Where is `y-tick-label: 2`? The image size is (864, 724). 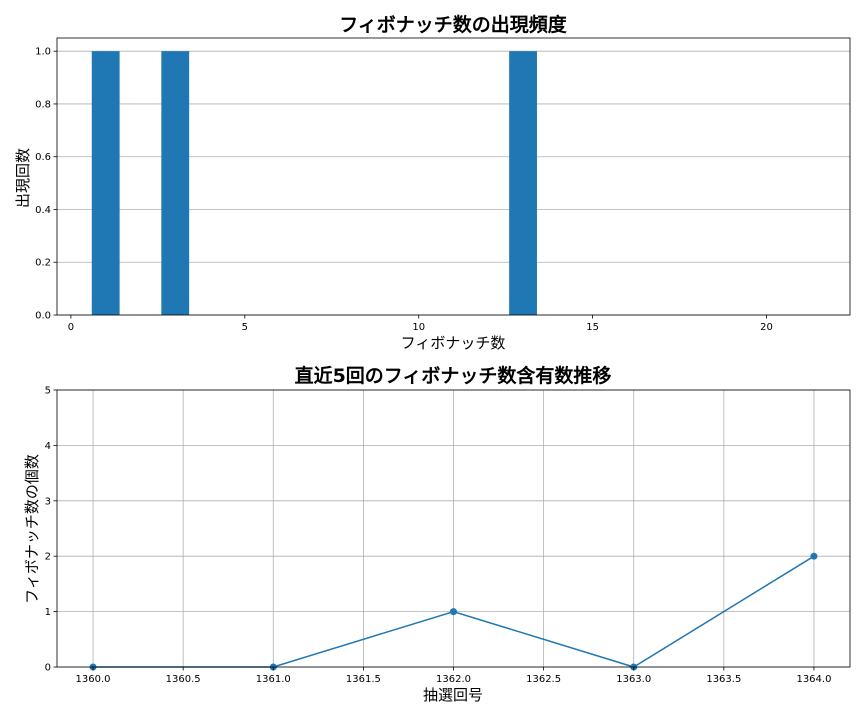 y-tick-label: 2 is located at coordinates (48, 557).